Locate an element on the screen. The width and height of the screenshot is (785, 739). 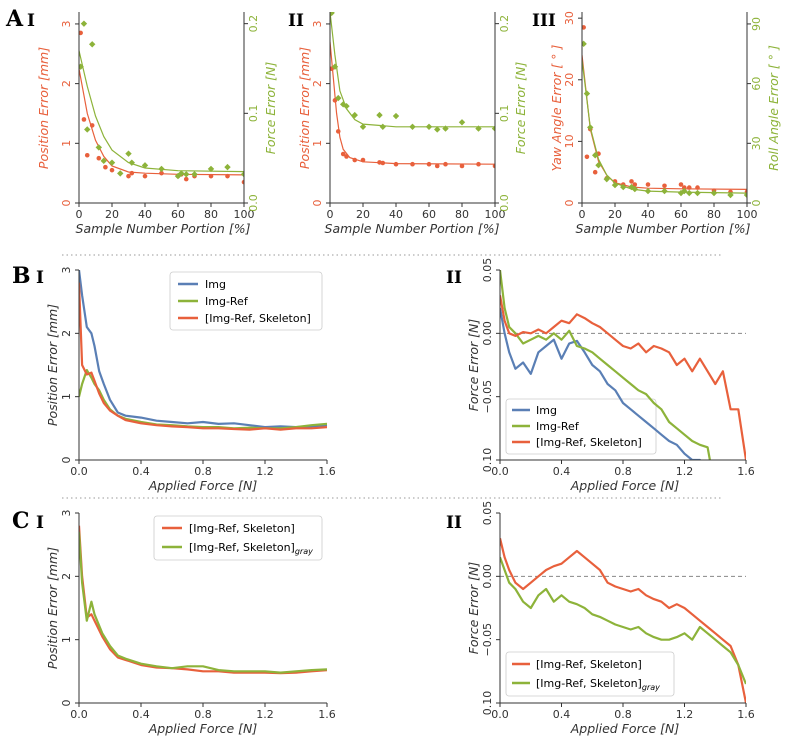
a-i-series-1-fit-line is located at coordinates (161, 111).